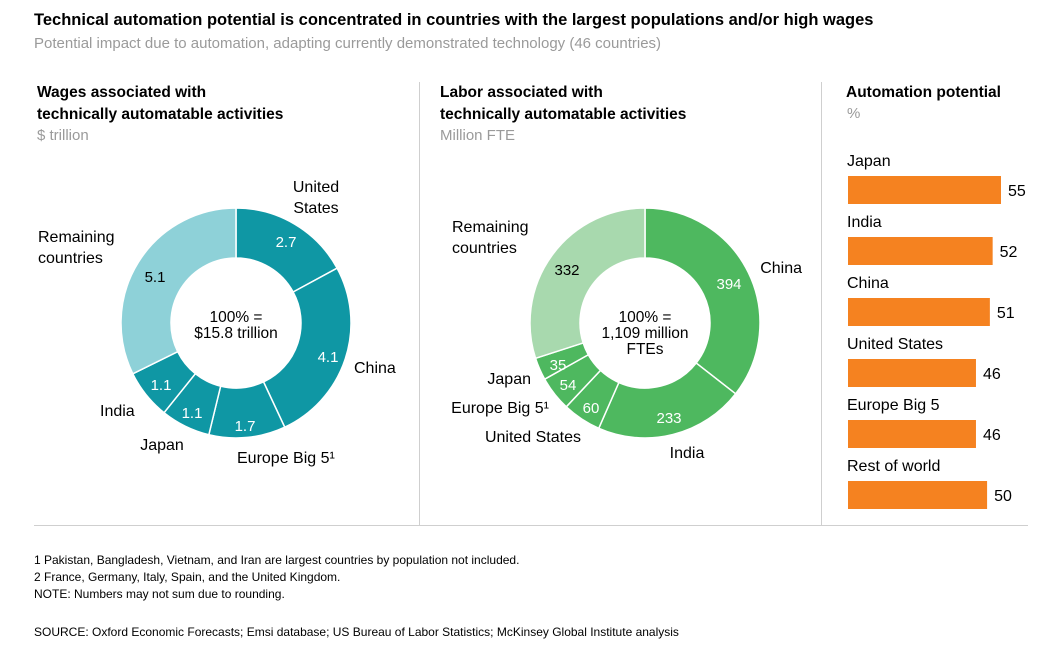  I want to click on donut-labor-center-text-1: 100% =, so click(644, 317).